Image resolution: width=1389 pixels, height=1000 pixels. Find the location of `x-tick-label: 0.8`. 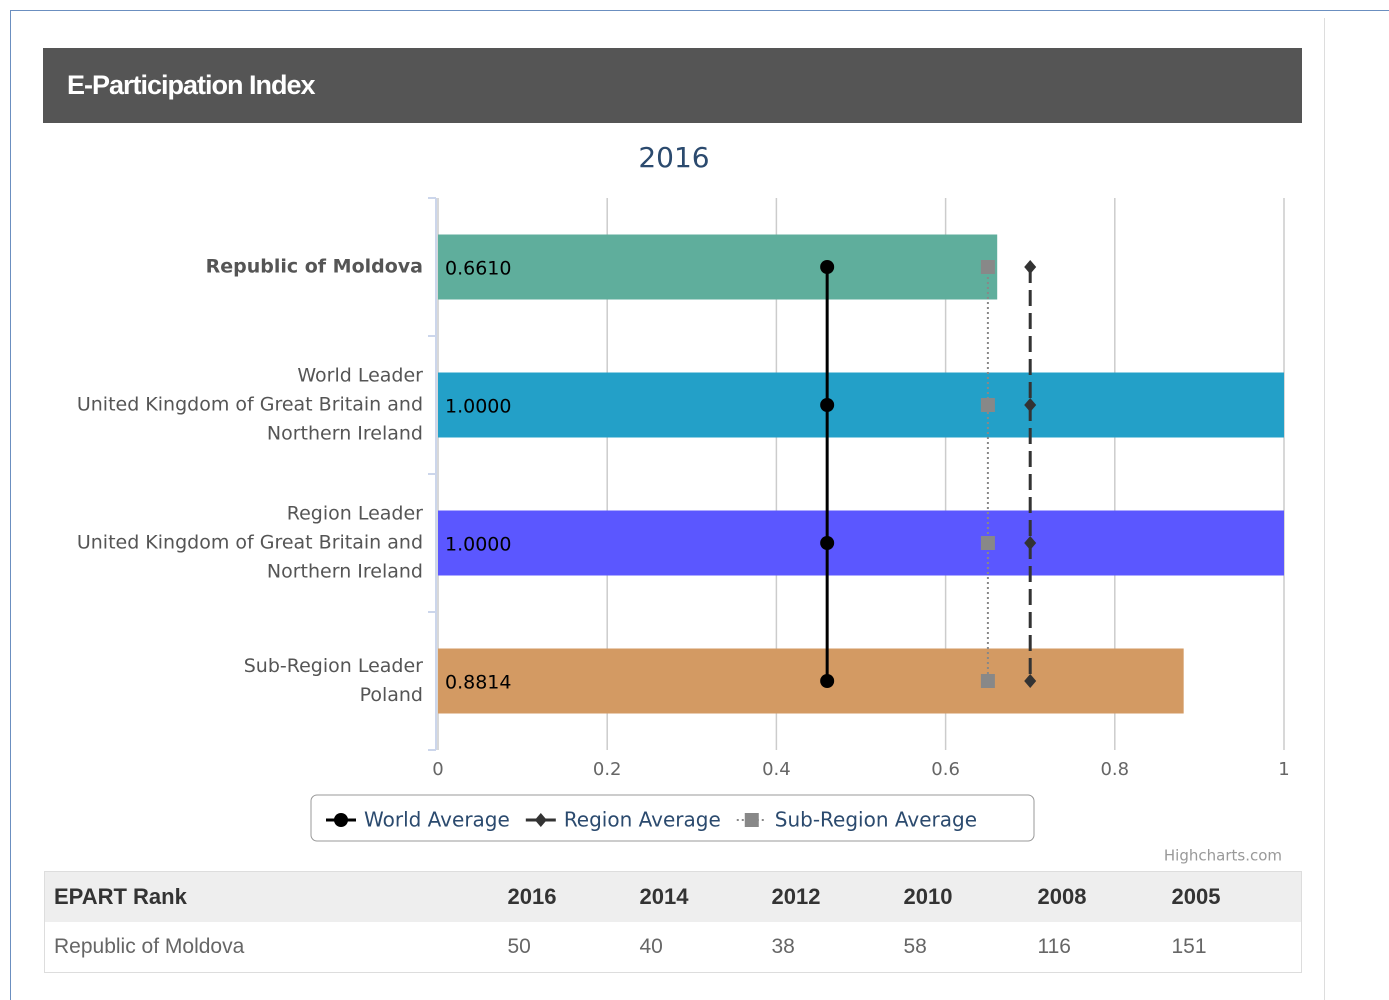

x-tick-label: 0.8 is located at coordinates (1114, 769).